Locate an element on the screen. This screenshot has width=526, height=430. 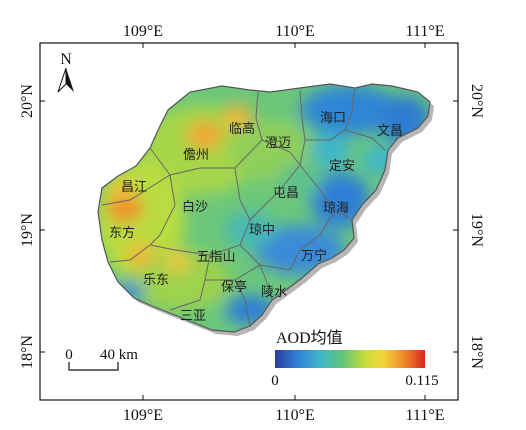
lon-label-bottom-110: 110°E is located at coordinates (295, 415).